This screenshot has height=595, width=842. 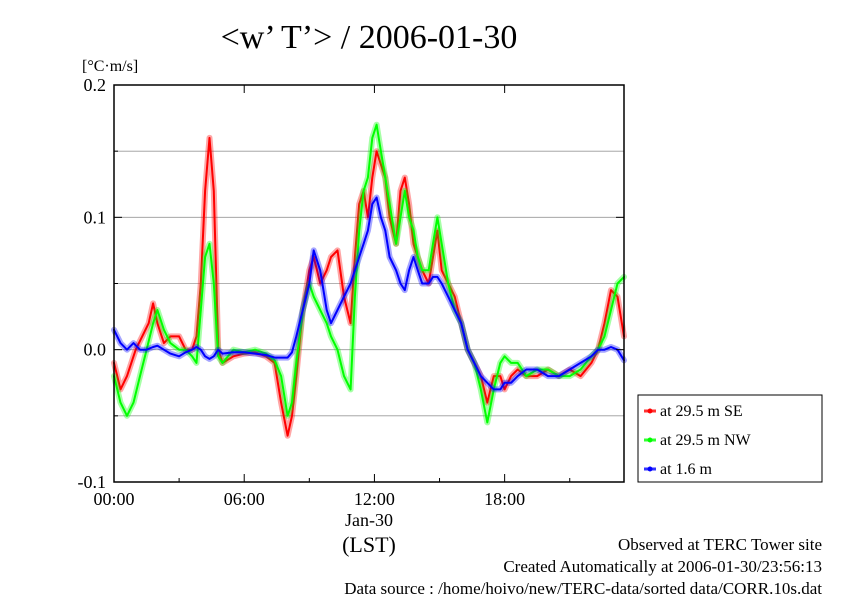 I want to click on chart-title: <w’ T’> / 2006-01-30, so click(x=369, y=37).